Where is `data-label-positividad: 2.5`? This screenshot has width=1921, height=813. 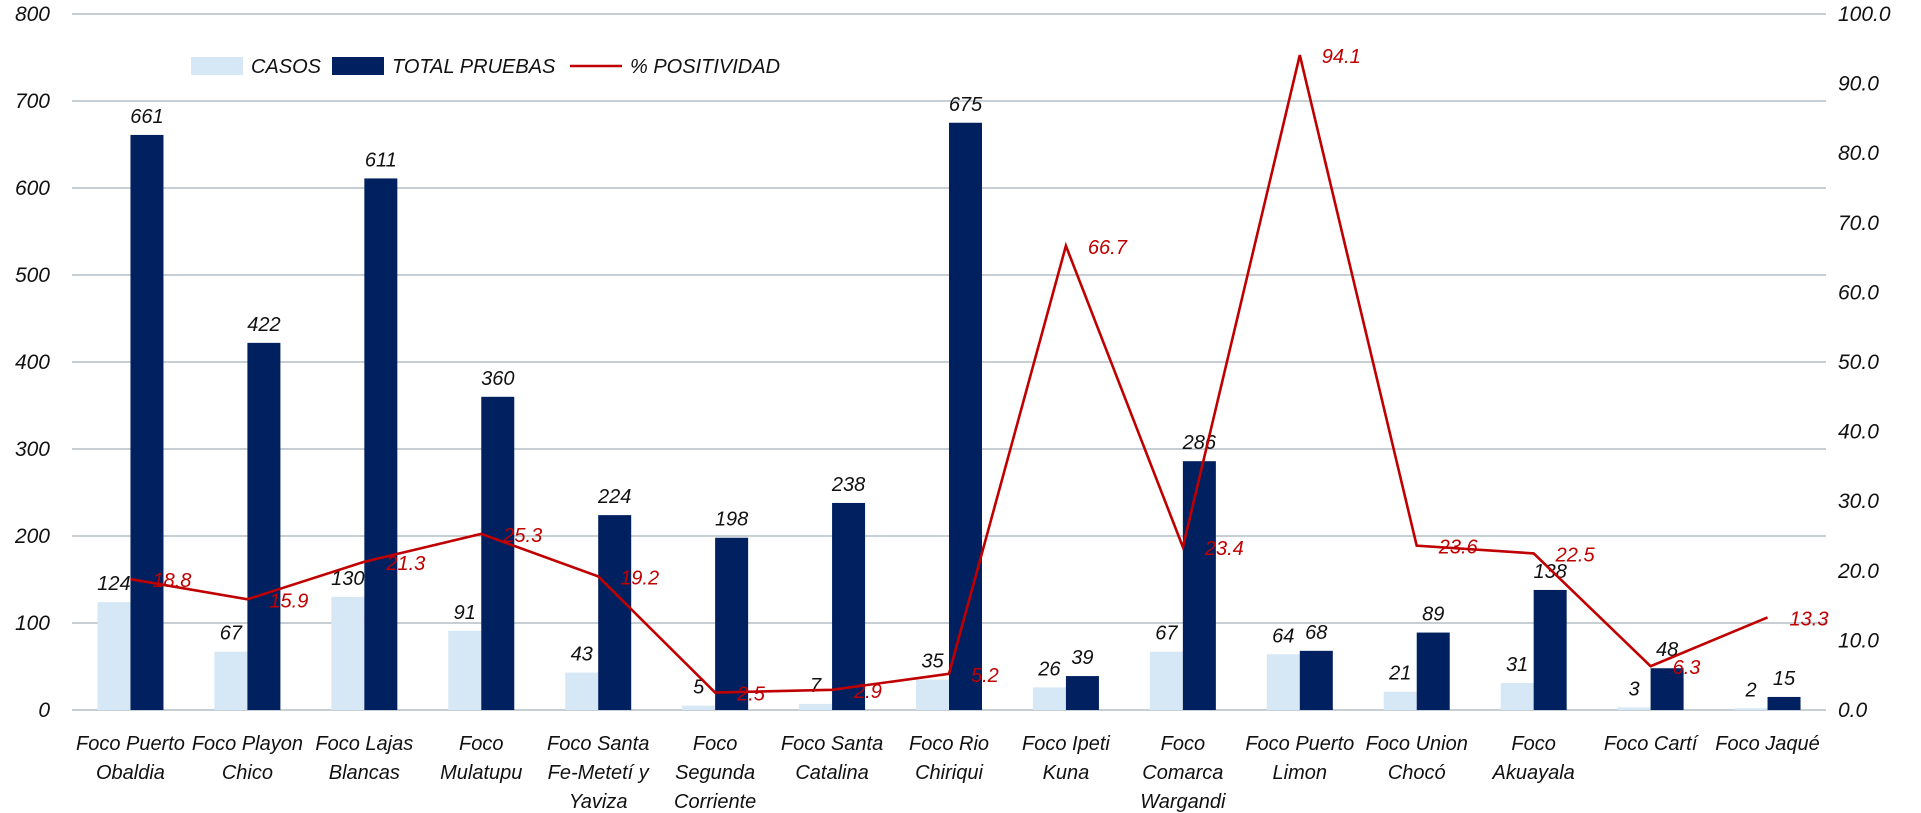
data-label-positividad: 2.5 is located at coordinates (751, 695).